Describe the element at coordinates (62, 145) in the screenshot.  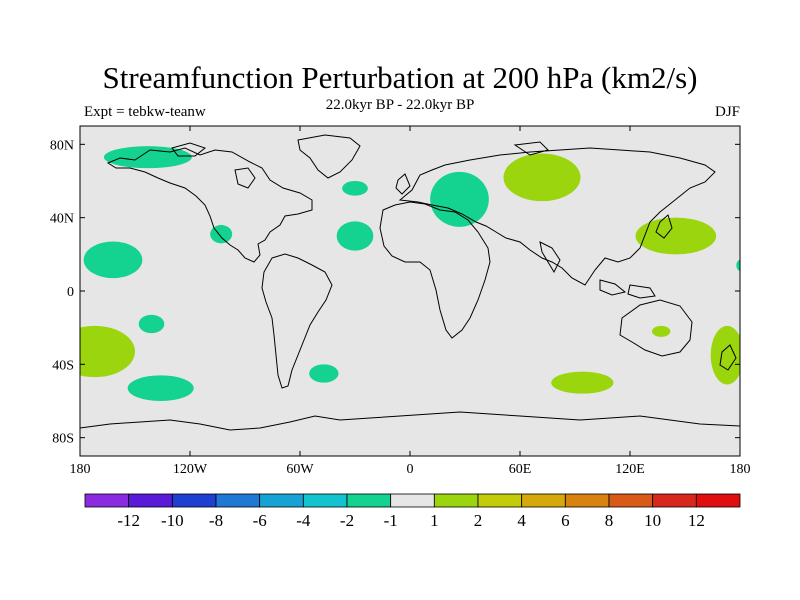
I see `y-tick-label: 80N` at that location.